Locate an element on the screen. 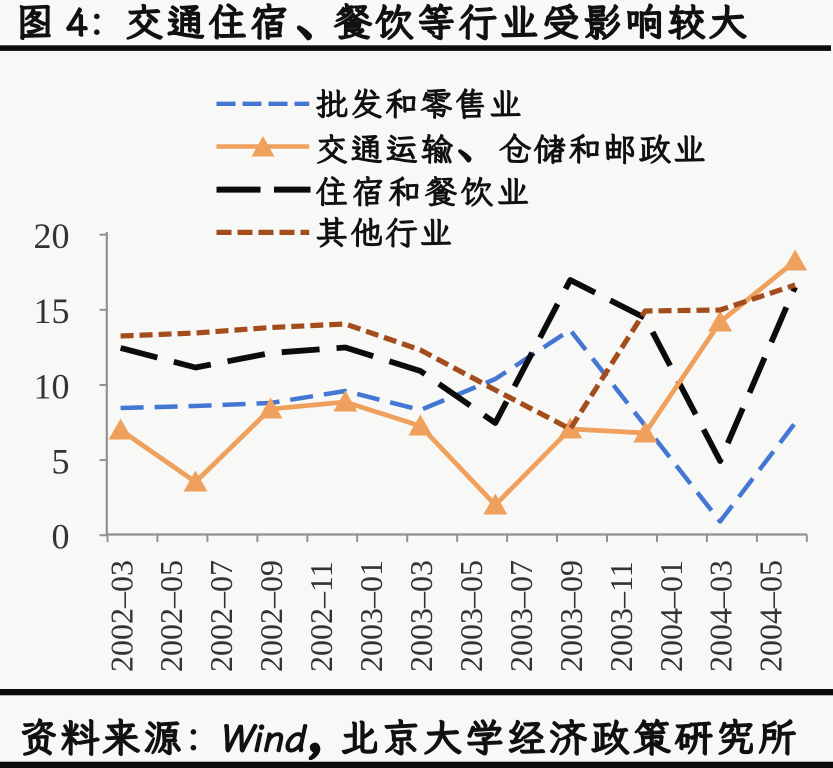  svg-text: 2003–01 is located at coordinates (371, 616).